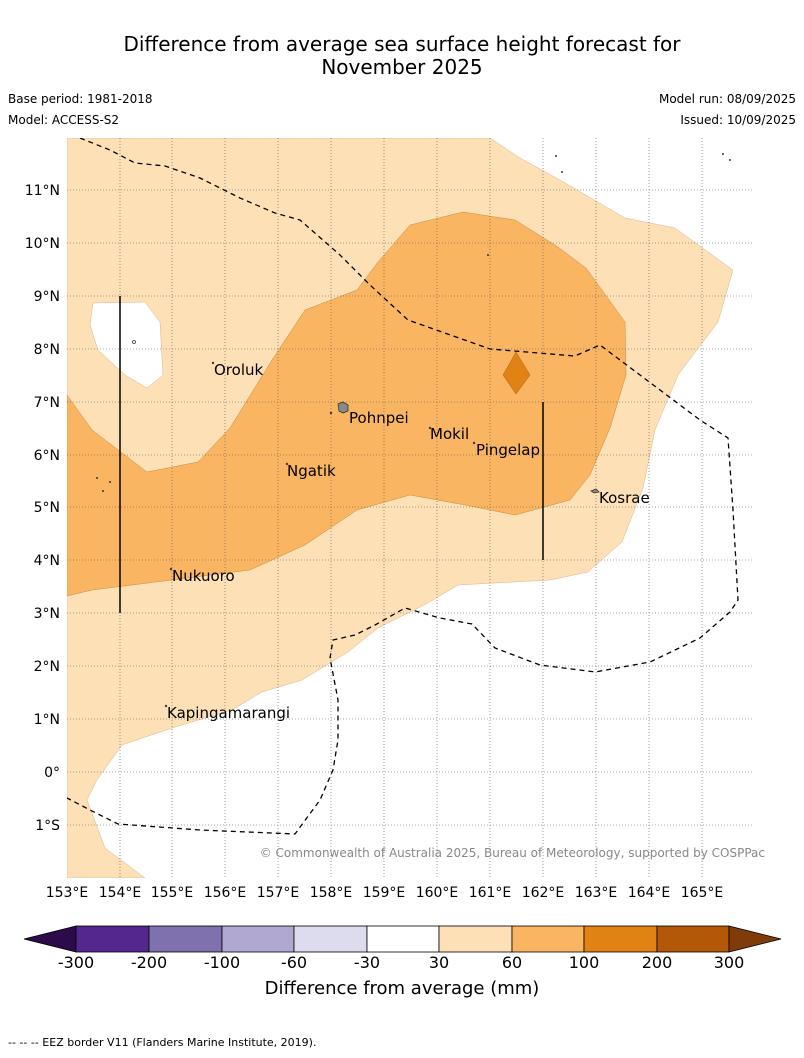  I want to click on lat-tick-label: 2°N, so click(47, 667).